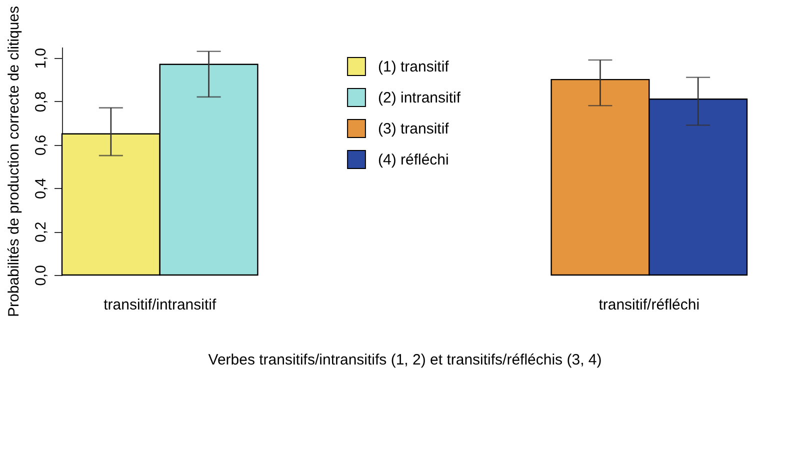  I want to click on y-tick-label: 0,0, so click(41, 275).